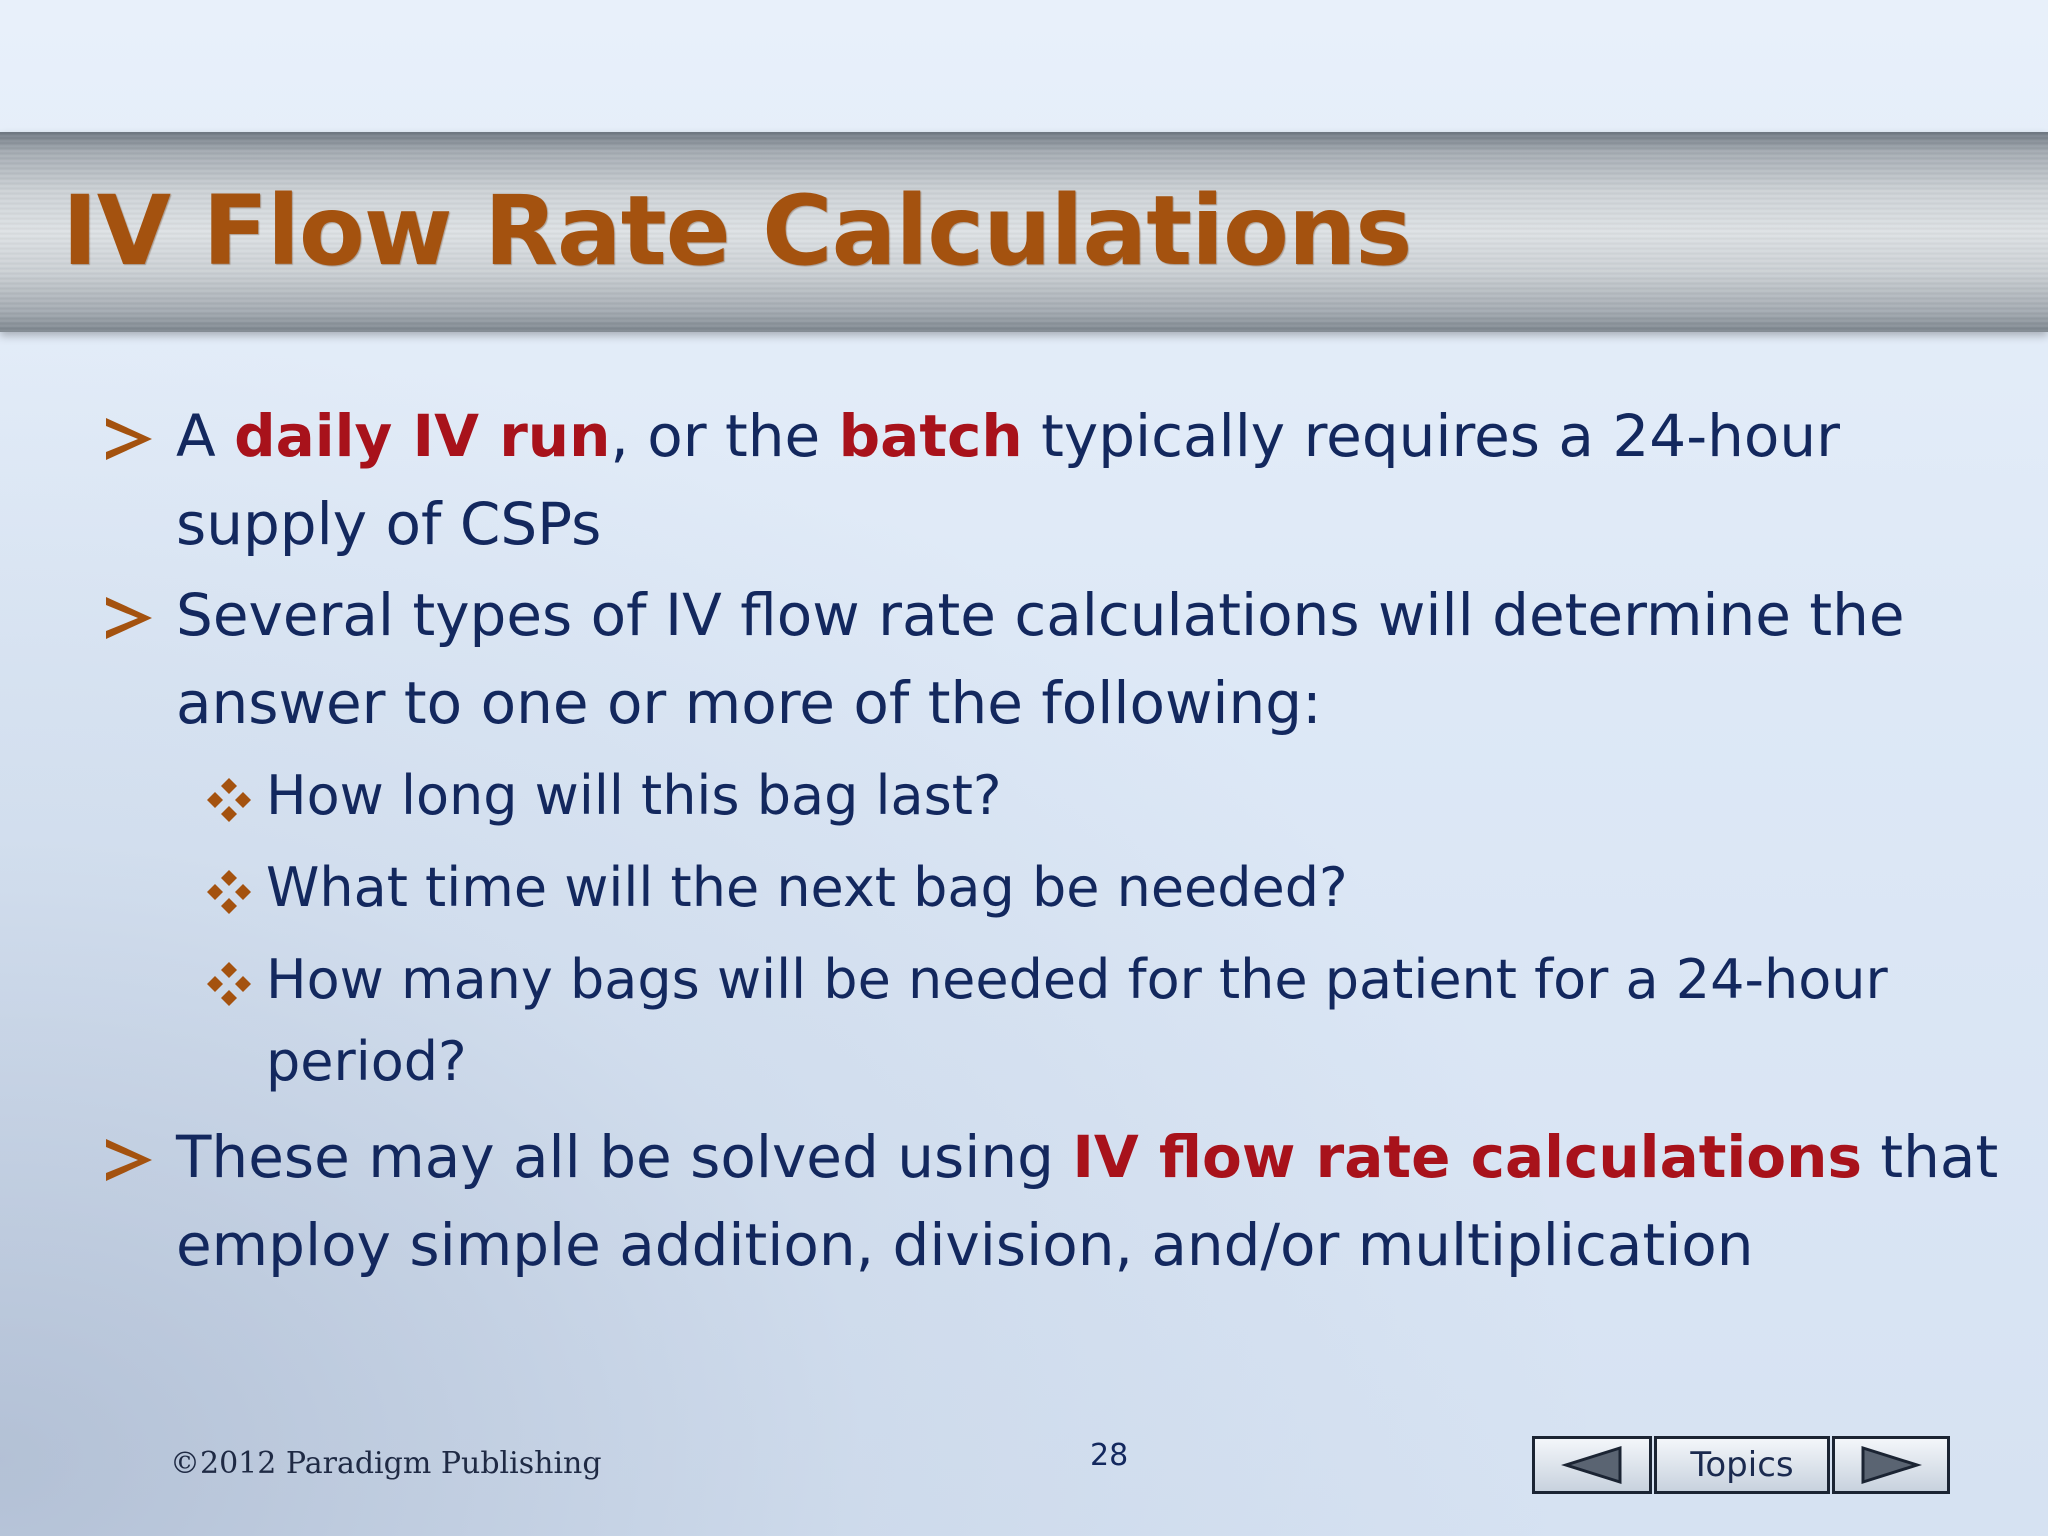  What do you see at coordinates (624, 1157) in the screenshot?
I see `bullet-text: These may all be solved using` at bounding box center [624, 1157].